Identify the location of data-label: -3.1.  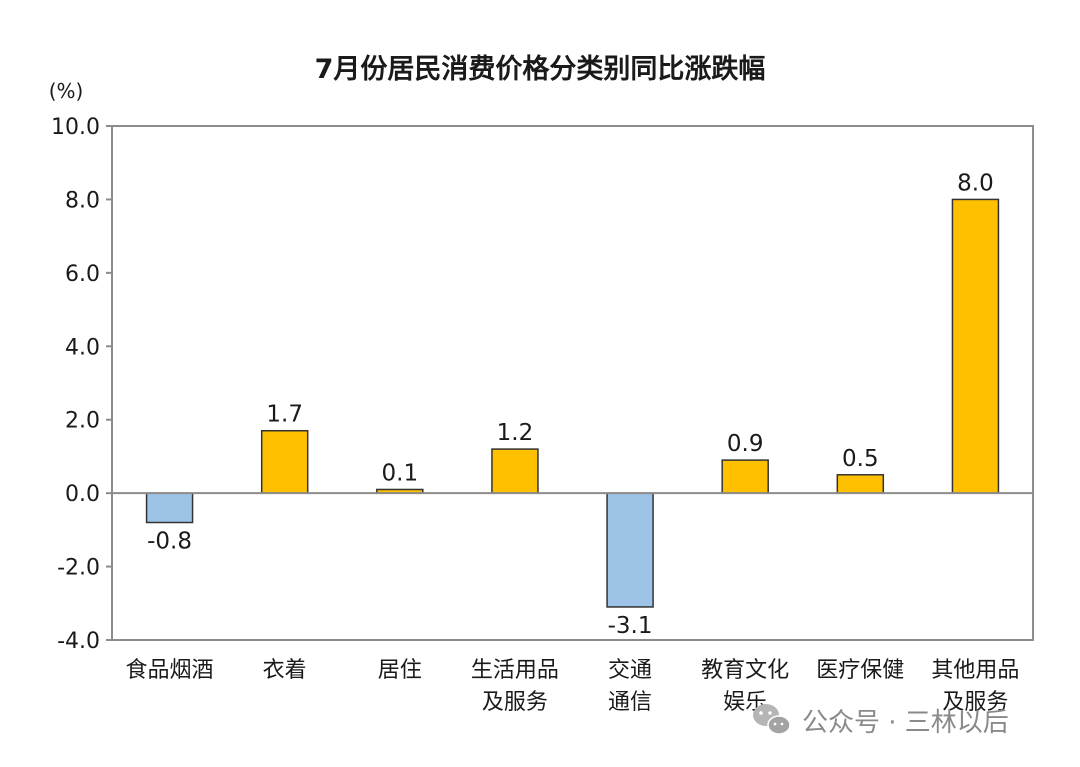
(630, 626).